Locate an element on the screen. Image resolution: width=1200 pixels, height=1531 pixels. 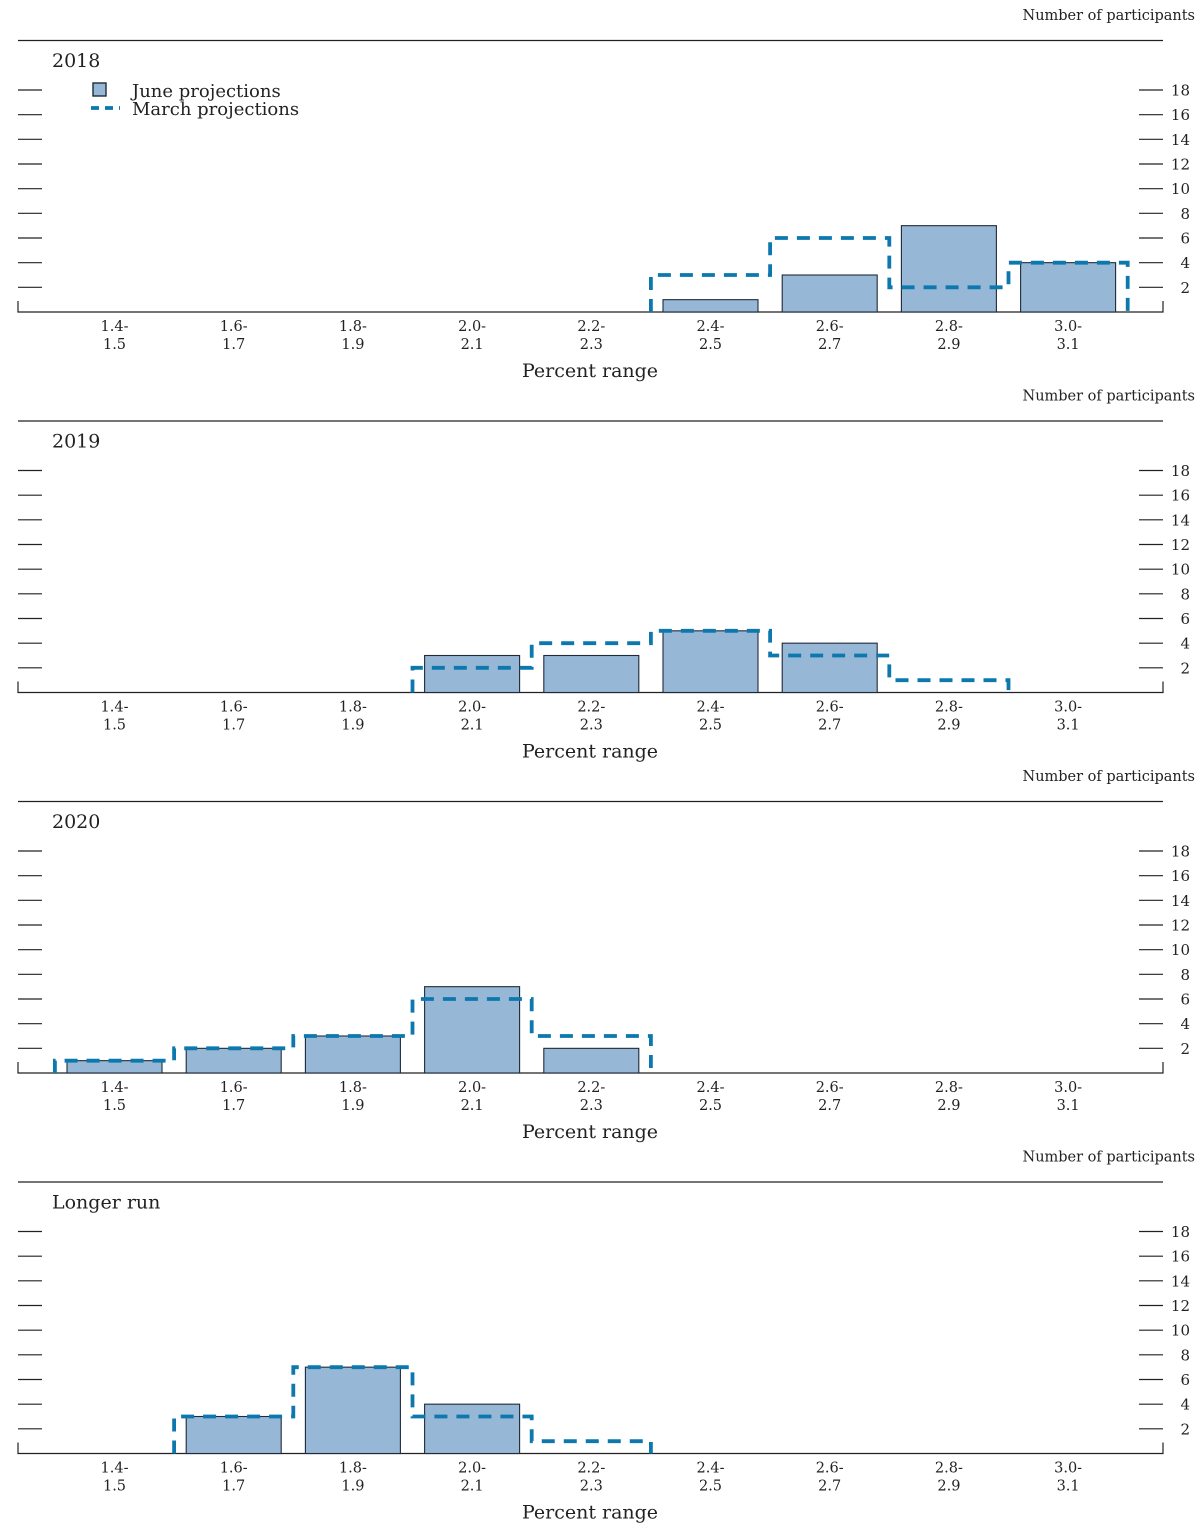
y-tick-label: 10 is located at coordinates (1180, 950).